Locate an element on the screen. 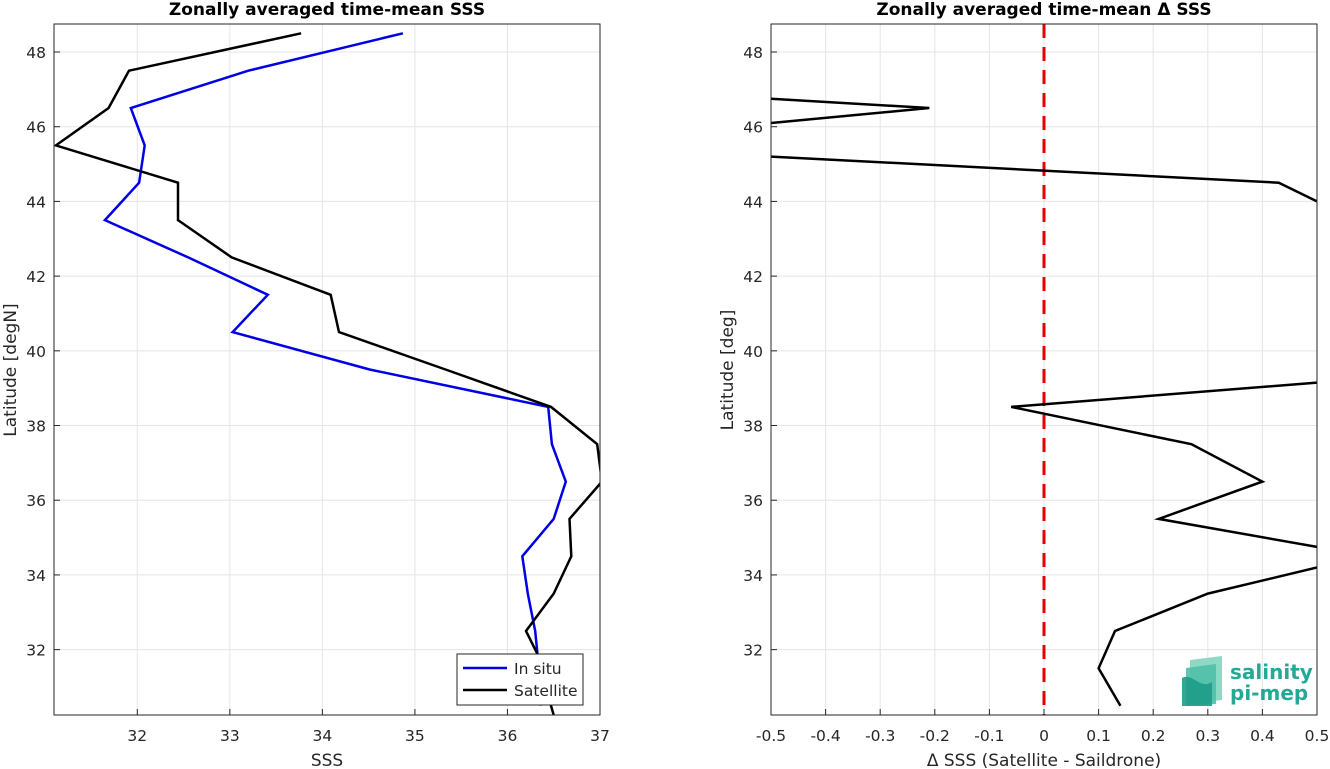  x-tick-label: 32 is located at coordinates (137, 736).